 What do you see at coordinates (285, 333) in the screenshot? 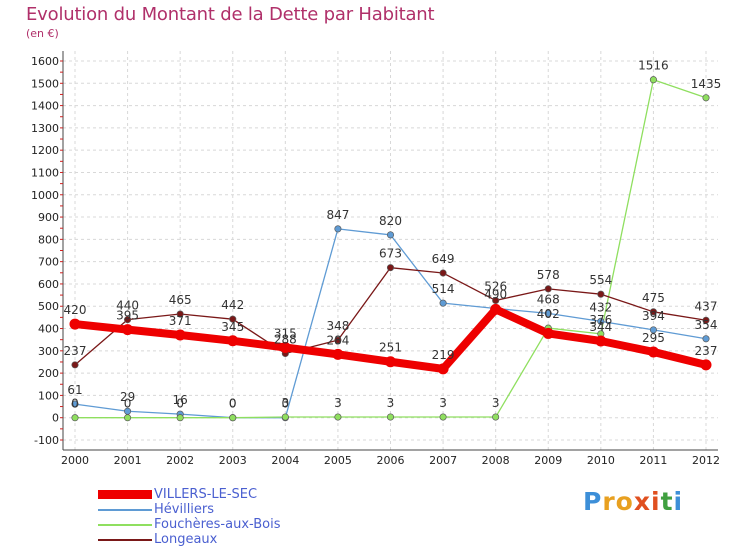
I see `data-label: 315` at bounding box center [285, 333].